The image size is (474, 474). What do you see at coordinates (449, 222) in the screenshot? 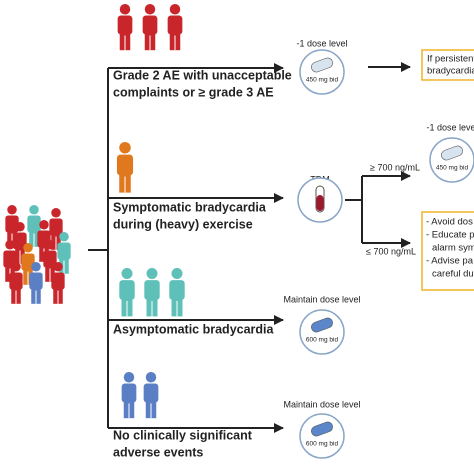
I see `note: - Avoid dos` at bounding box center [449, 222].